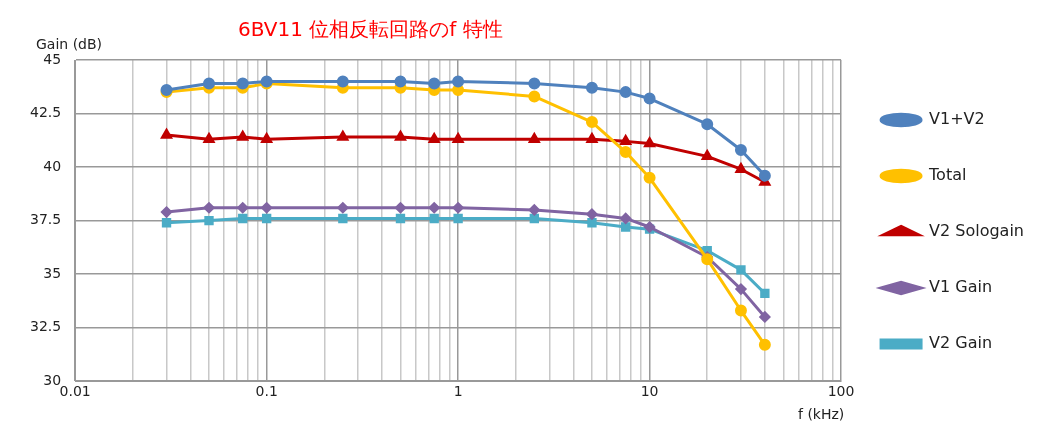 This screenshot has height=438, width=1046. I want to click on legend-label: V1 Gain, so click(961, 287).